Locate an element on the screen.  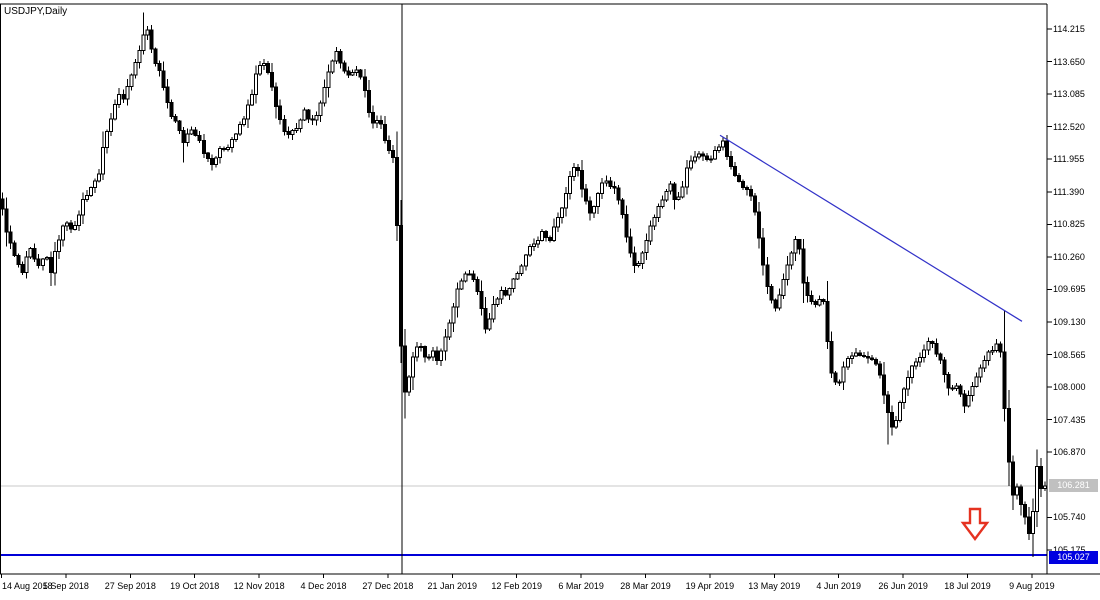
current-price-badge: 106.281 is located at coordinates (1073, 485).